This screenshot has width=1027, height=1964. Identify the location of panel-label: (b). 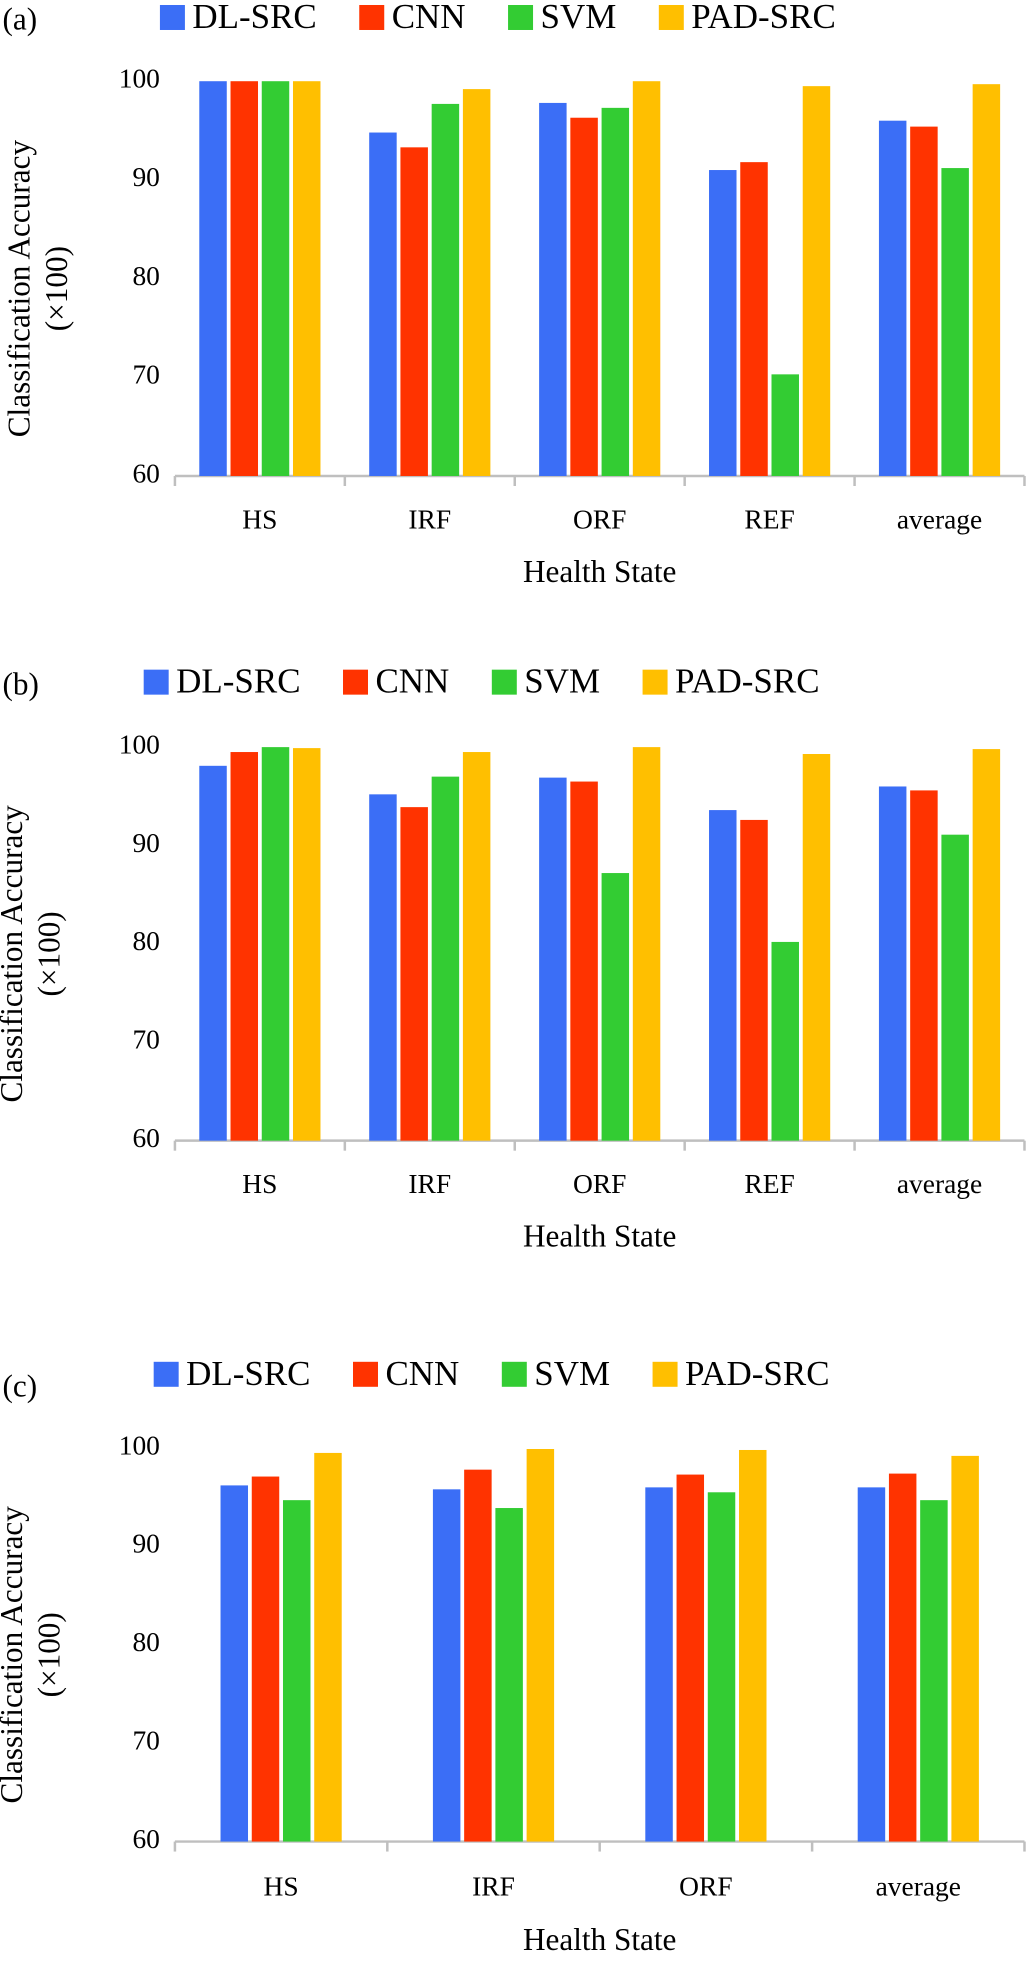
(21, 683).